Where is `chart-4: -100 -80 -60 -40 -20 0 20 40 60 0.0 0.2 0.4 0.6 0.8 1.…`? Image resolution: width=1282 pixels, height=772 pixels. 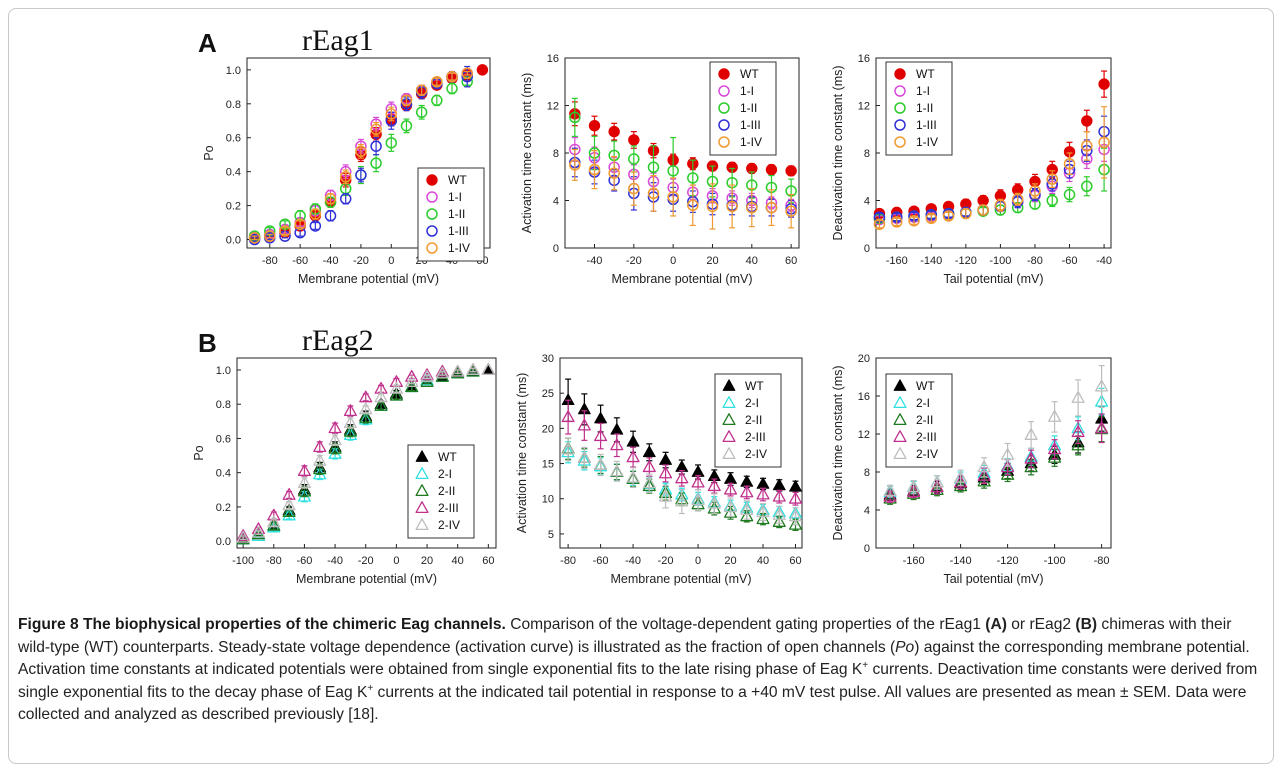 chart-4: -100 -80 -60 -40 -20 0 20 40 60 0.0 0.2 0.4 0.6 0.8 1.… is located at coordinates (344, 471).